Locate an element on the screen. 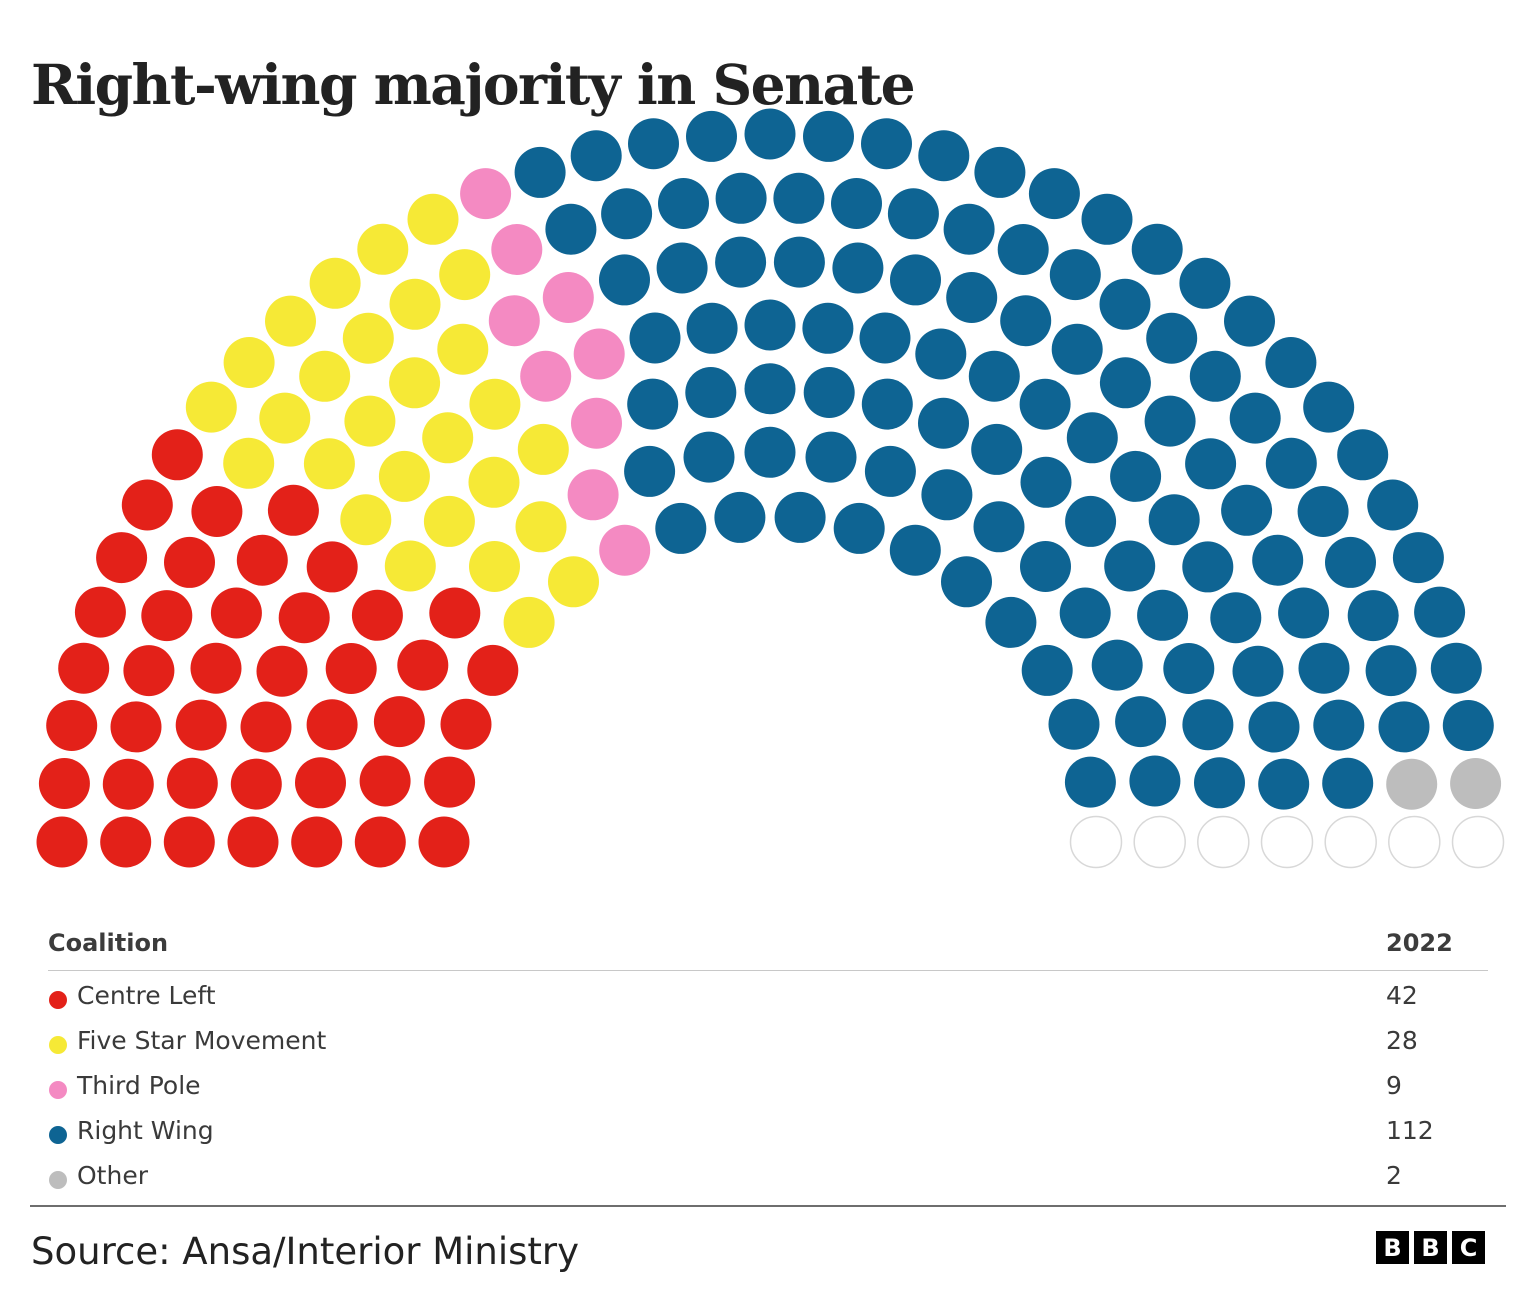 The height and width of the screenshot is (1289, 1536). legend-label: Centre Left is located at coordinates (146, 995).